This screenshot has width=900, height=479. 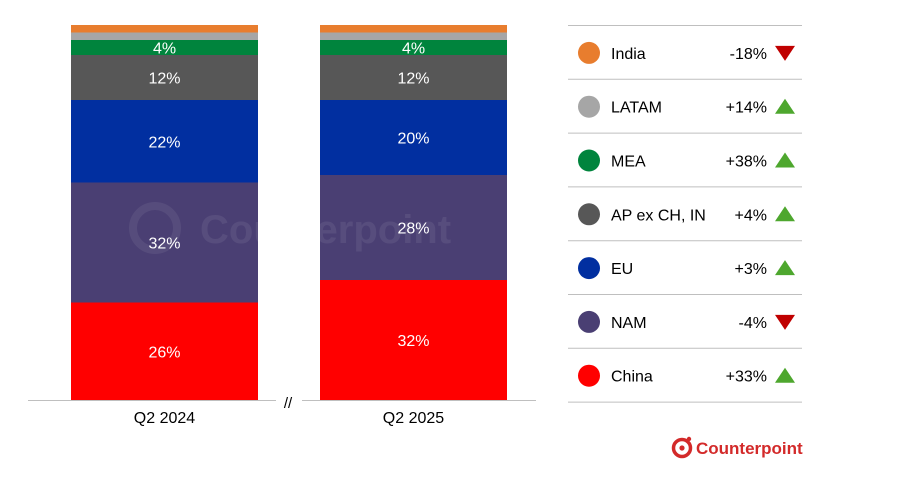 I want to click on legend-series-name: AP ex CH, IN, so click(x=658, y=215).